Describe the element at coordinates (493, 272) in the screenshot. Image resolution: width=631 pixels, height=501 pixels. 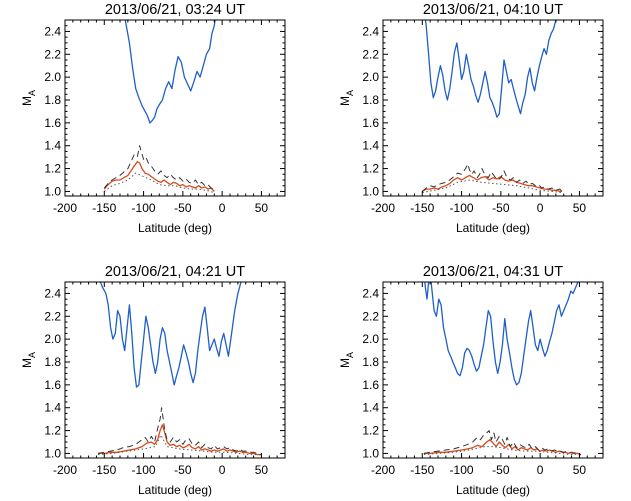
I see `chart-title: 2013/06/21, 04:31 UT` at that location.